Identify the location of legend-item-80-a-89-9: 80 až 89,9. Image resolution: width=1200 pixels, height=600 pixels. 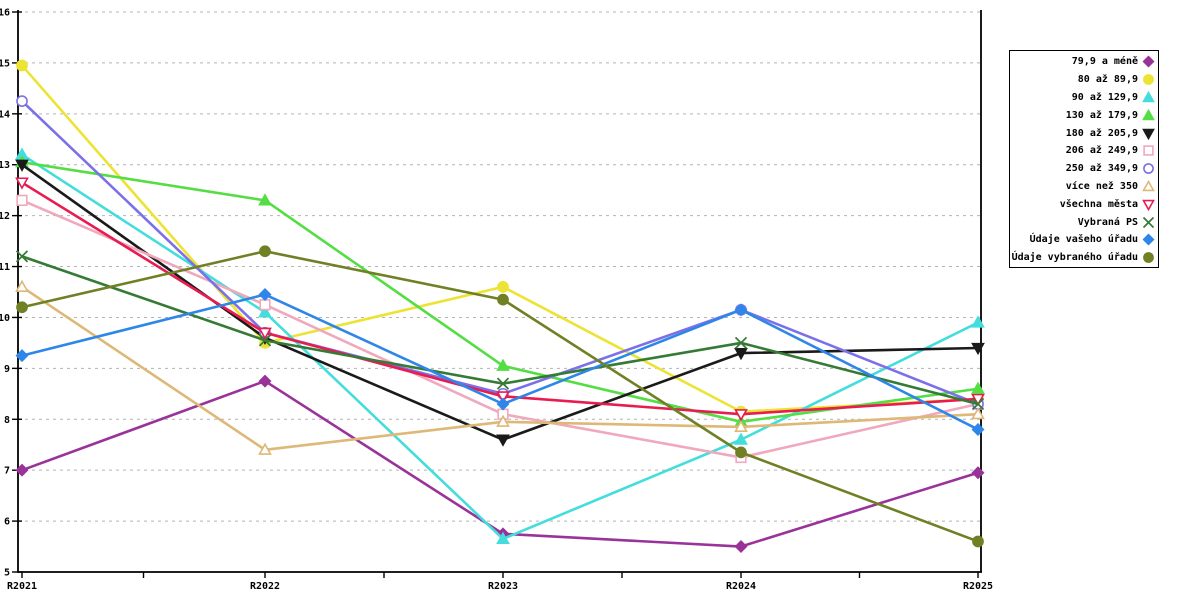
(1084, 80).